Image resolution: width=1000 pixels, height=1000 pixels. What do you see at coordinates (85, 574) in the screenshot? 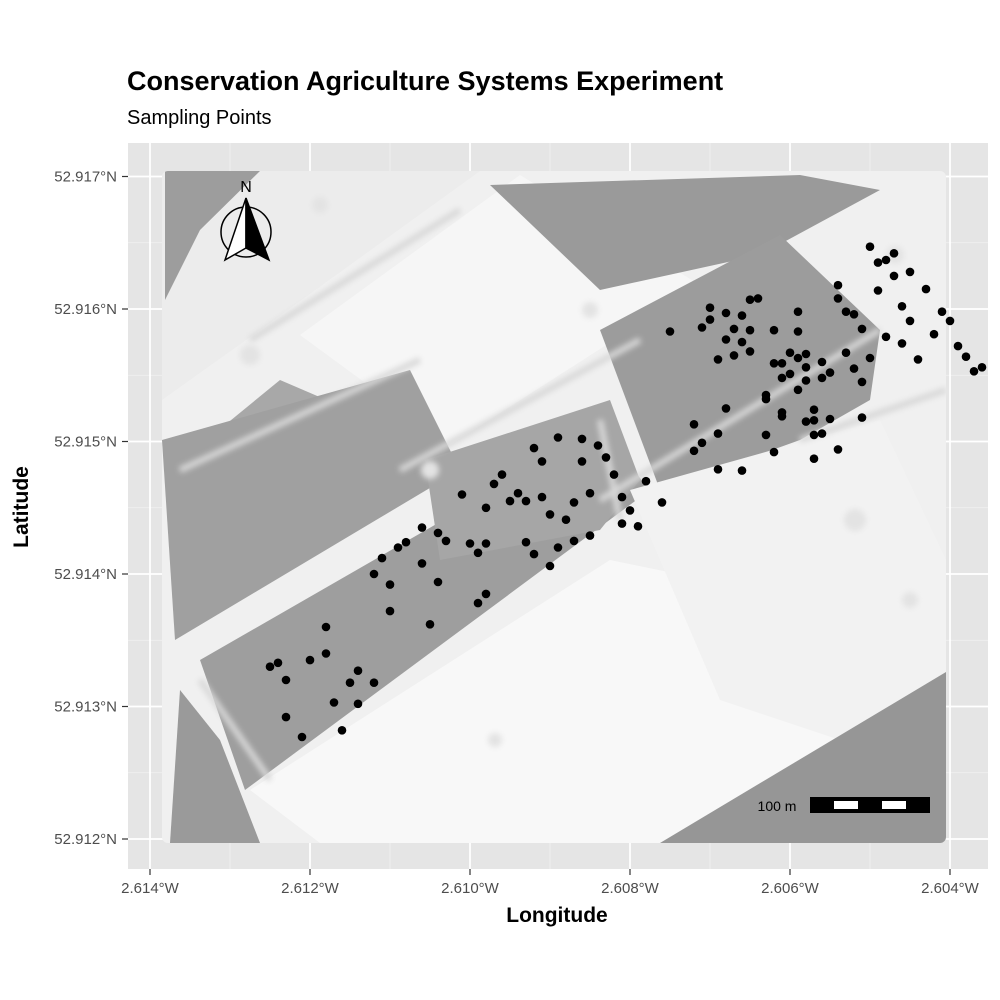
I see `y-tick-label: 52.914°N` at bounding box center [85, 574].